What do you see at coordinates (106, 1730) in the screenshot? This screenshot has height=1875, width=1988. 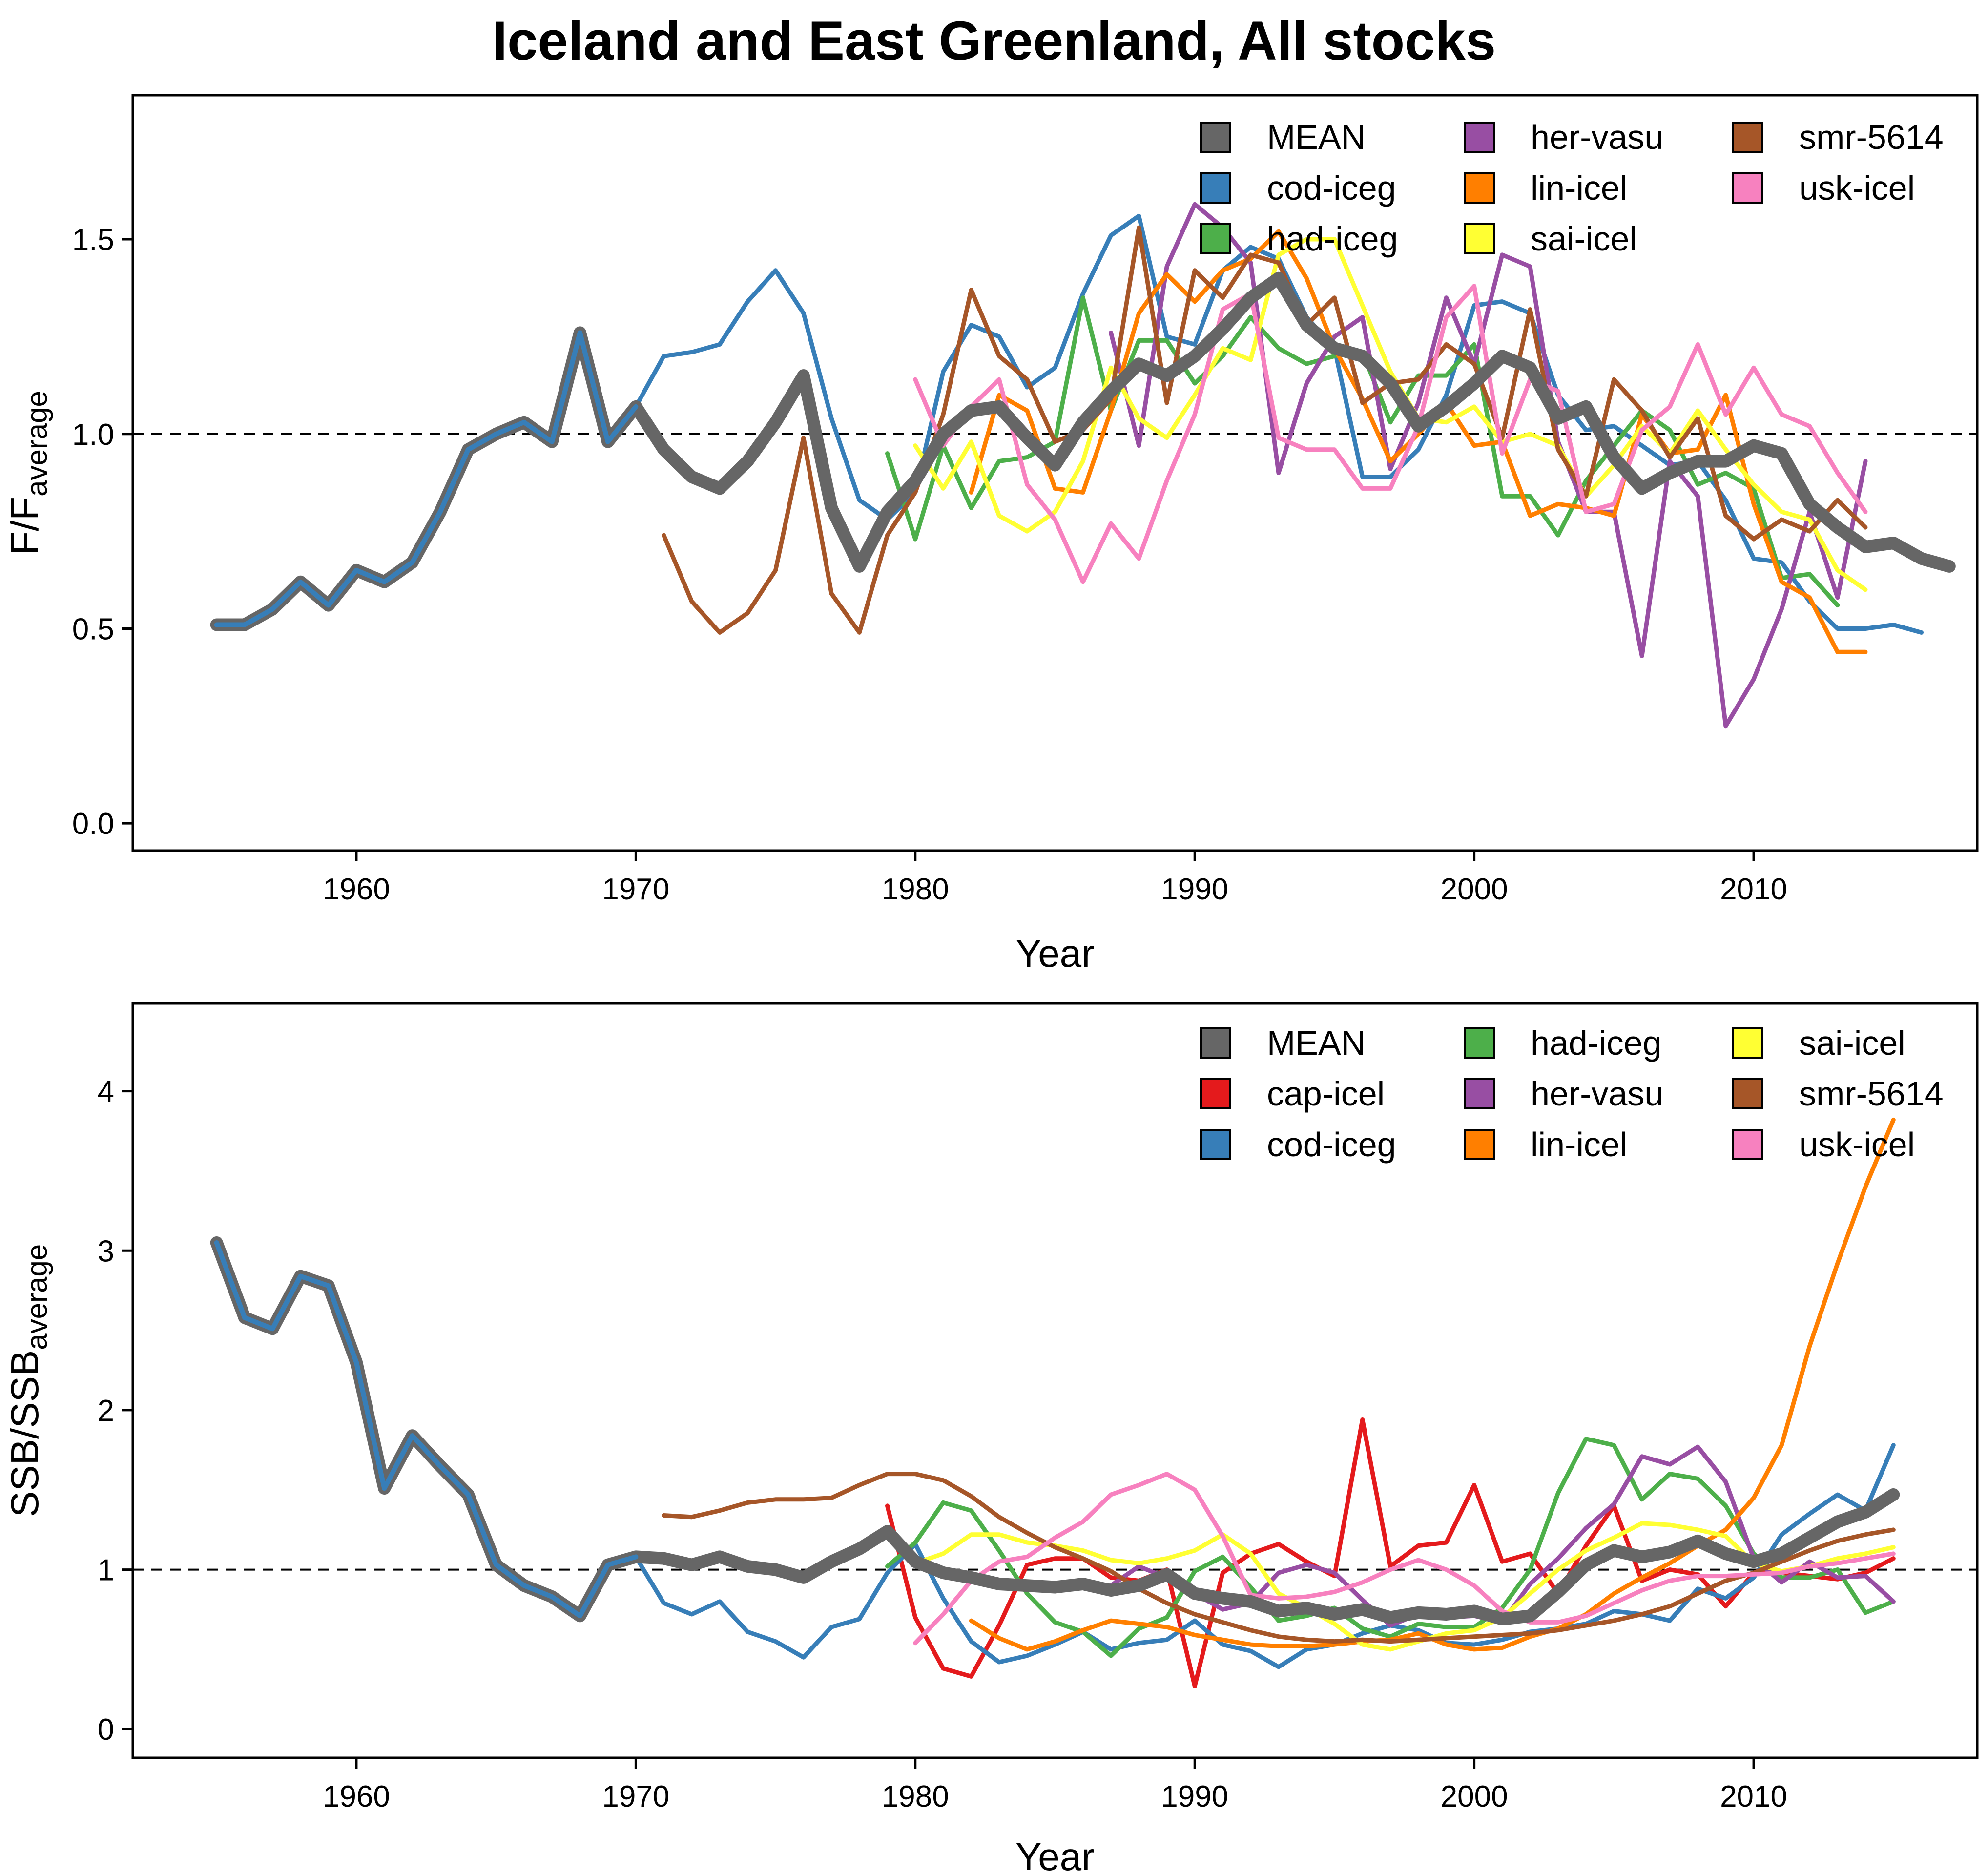 I see `y-tick-label: 0` at bounding box center [106, 1730].